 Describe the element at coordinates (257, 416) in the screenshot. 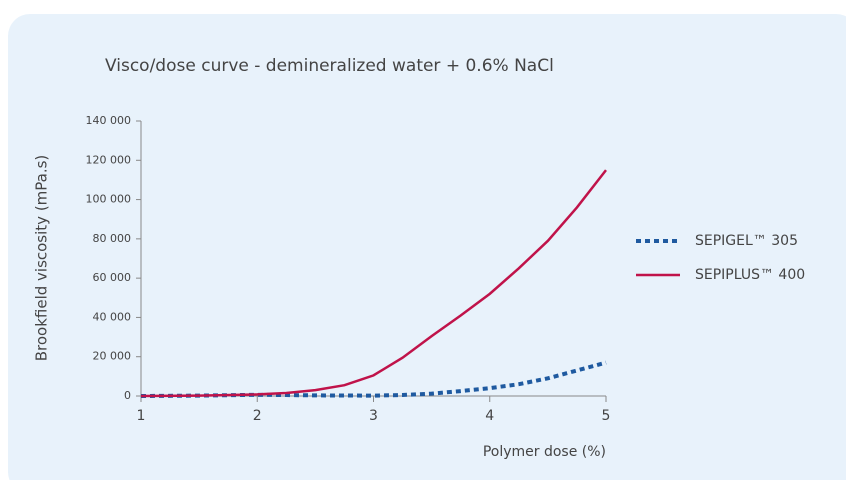

I see `x-tick-label: 2` at that location.